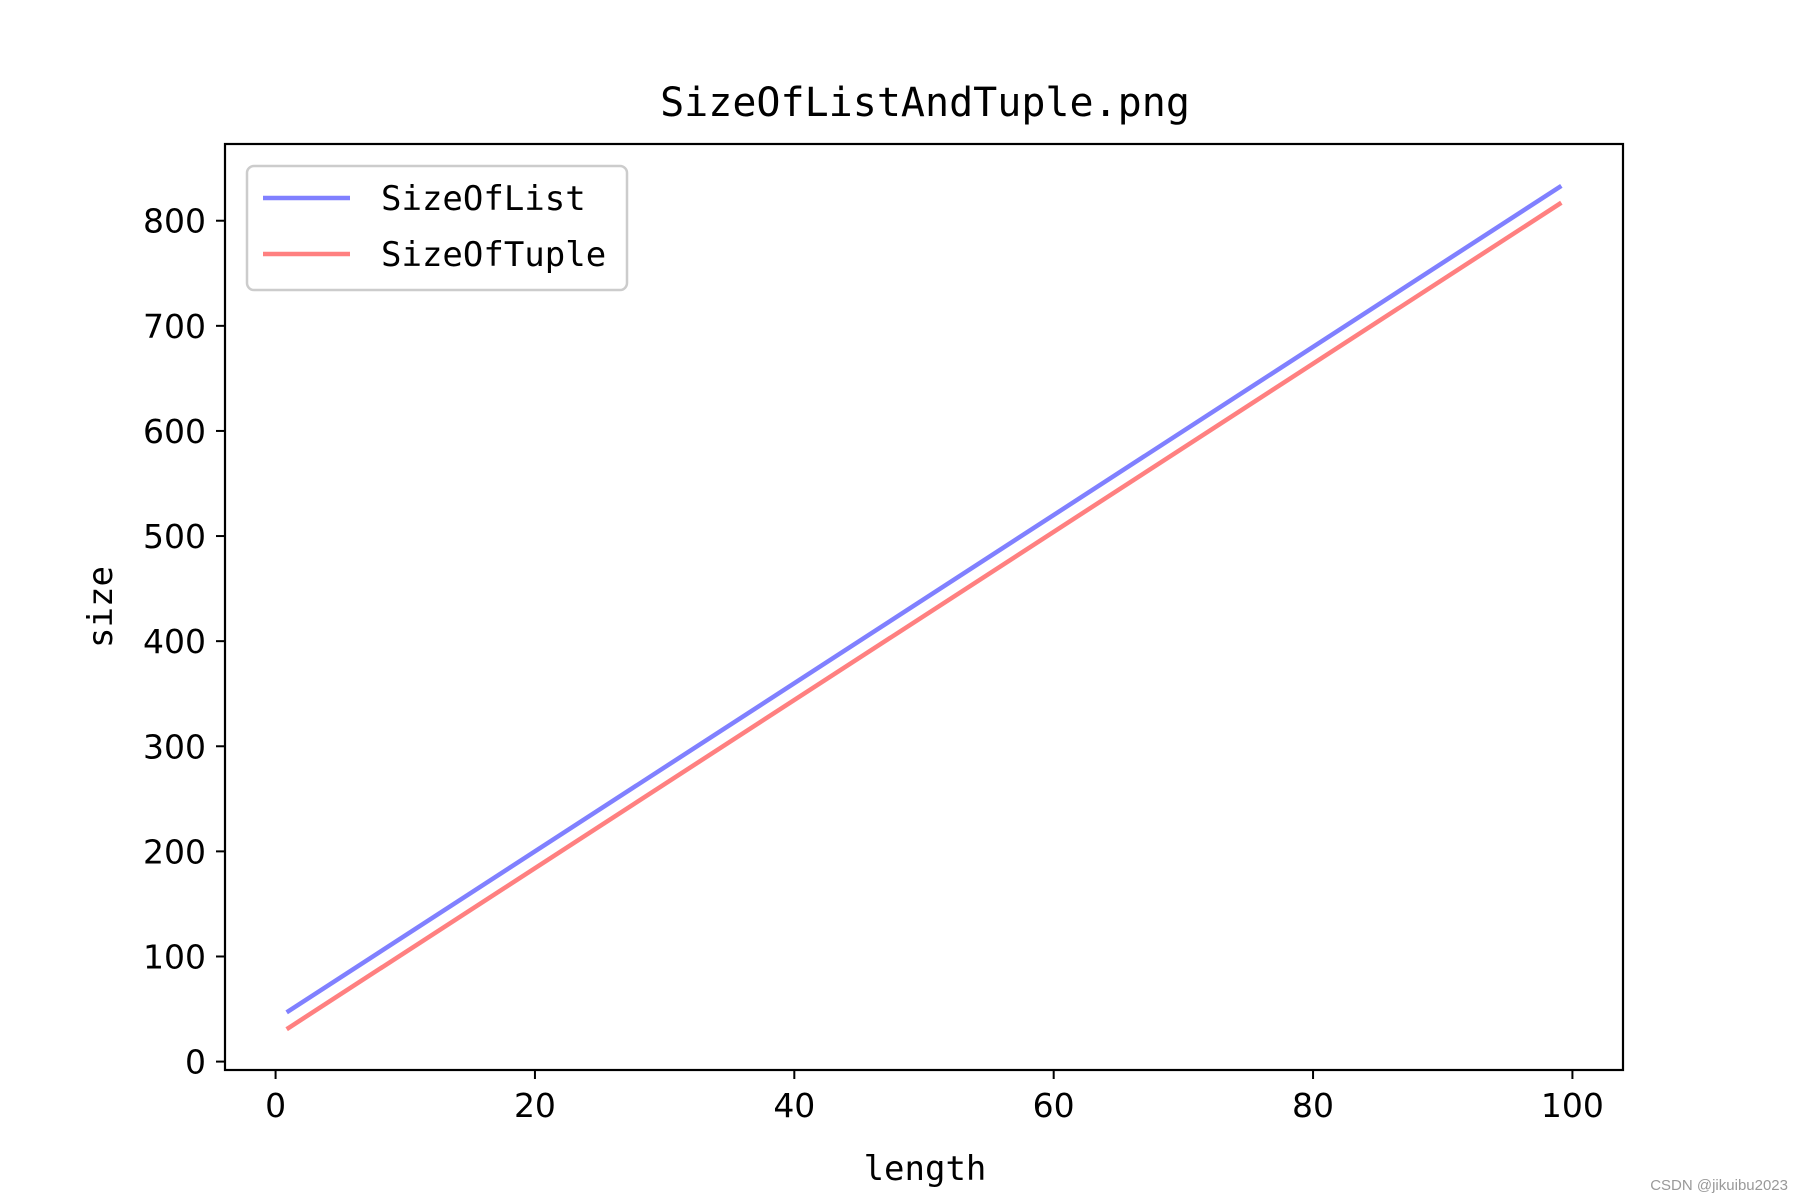 The height and width of the screenshot is (1200, 1800). I want to click on y-tick-label: 200, so click(174, 851).